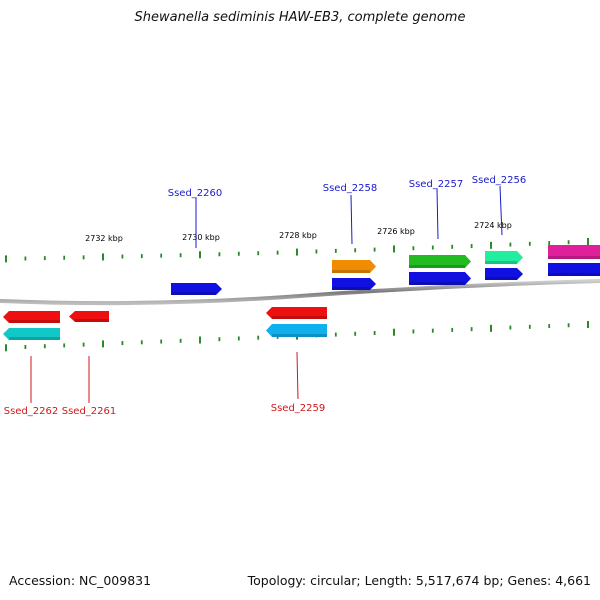 Image resolution: width=600 pixels, height=600 pixels. I want to click on feature-orange-shade, so click(351, 271).